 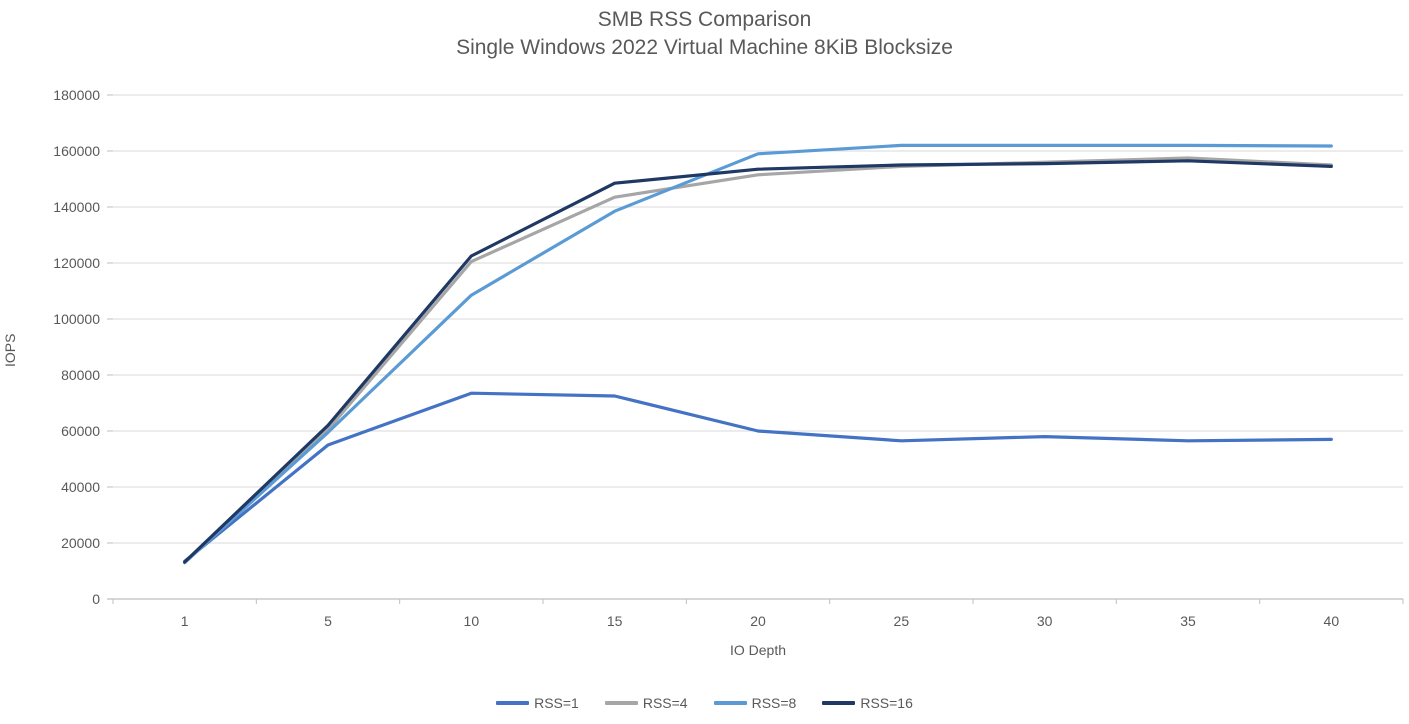 What do you see at coordinates (902, 621) in the screenshot?
I see `x-tick-label: 25` at bounding box center [902, 621].